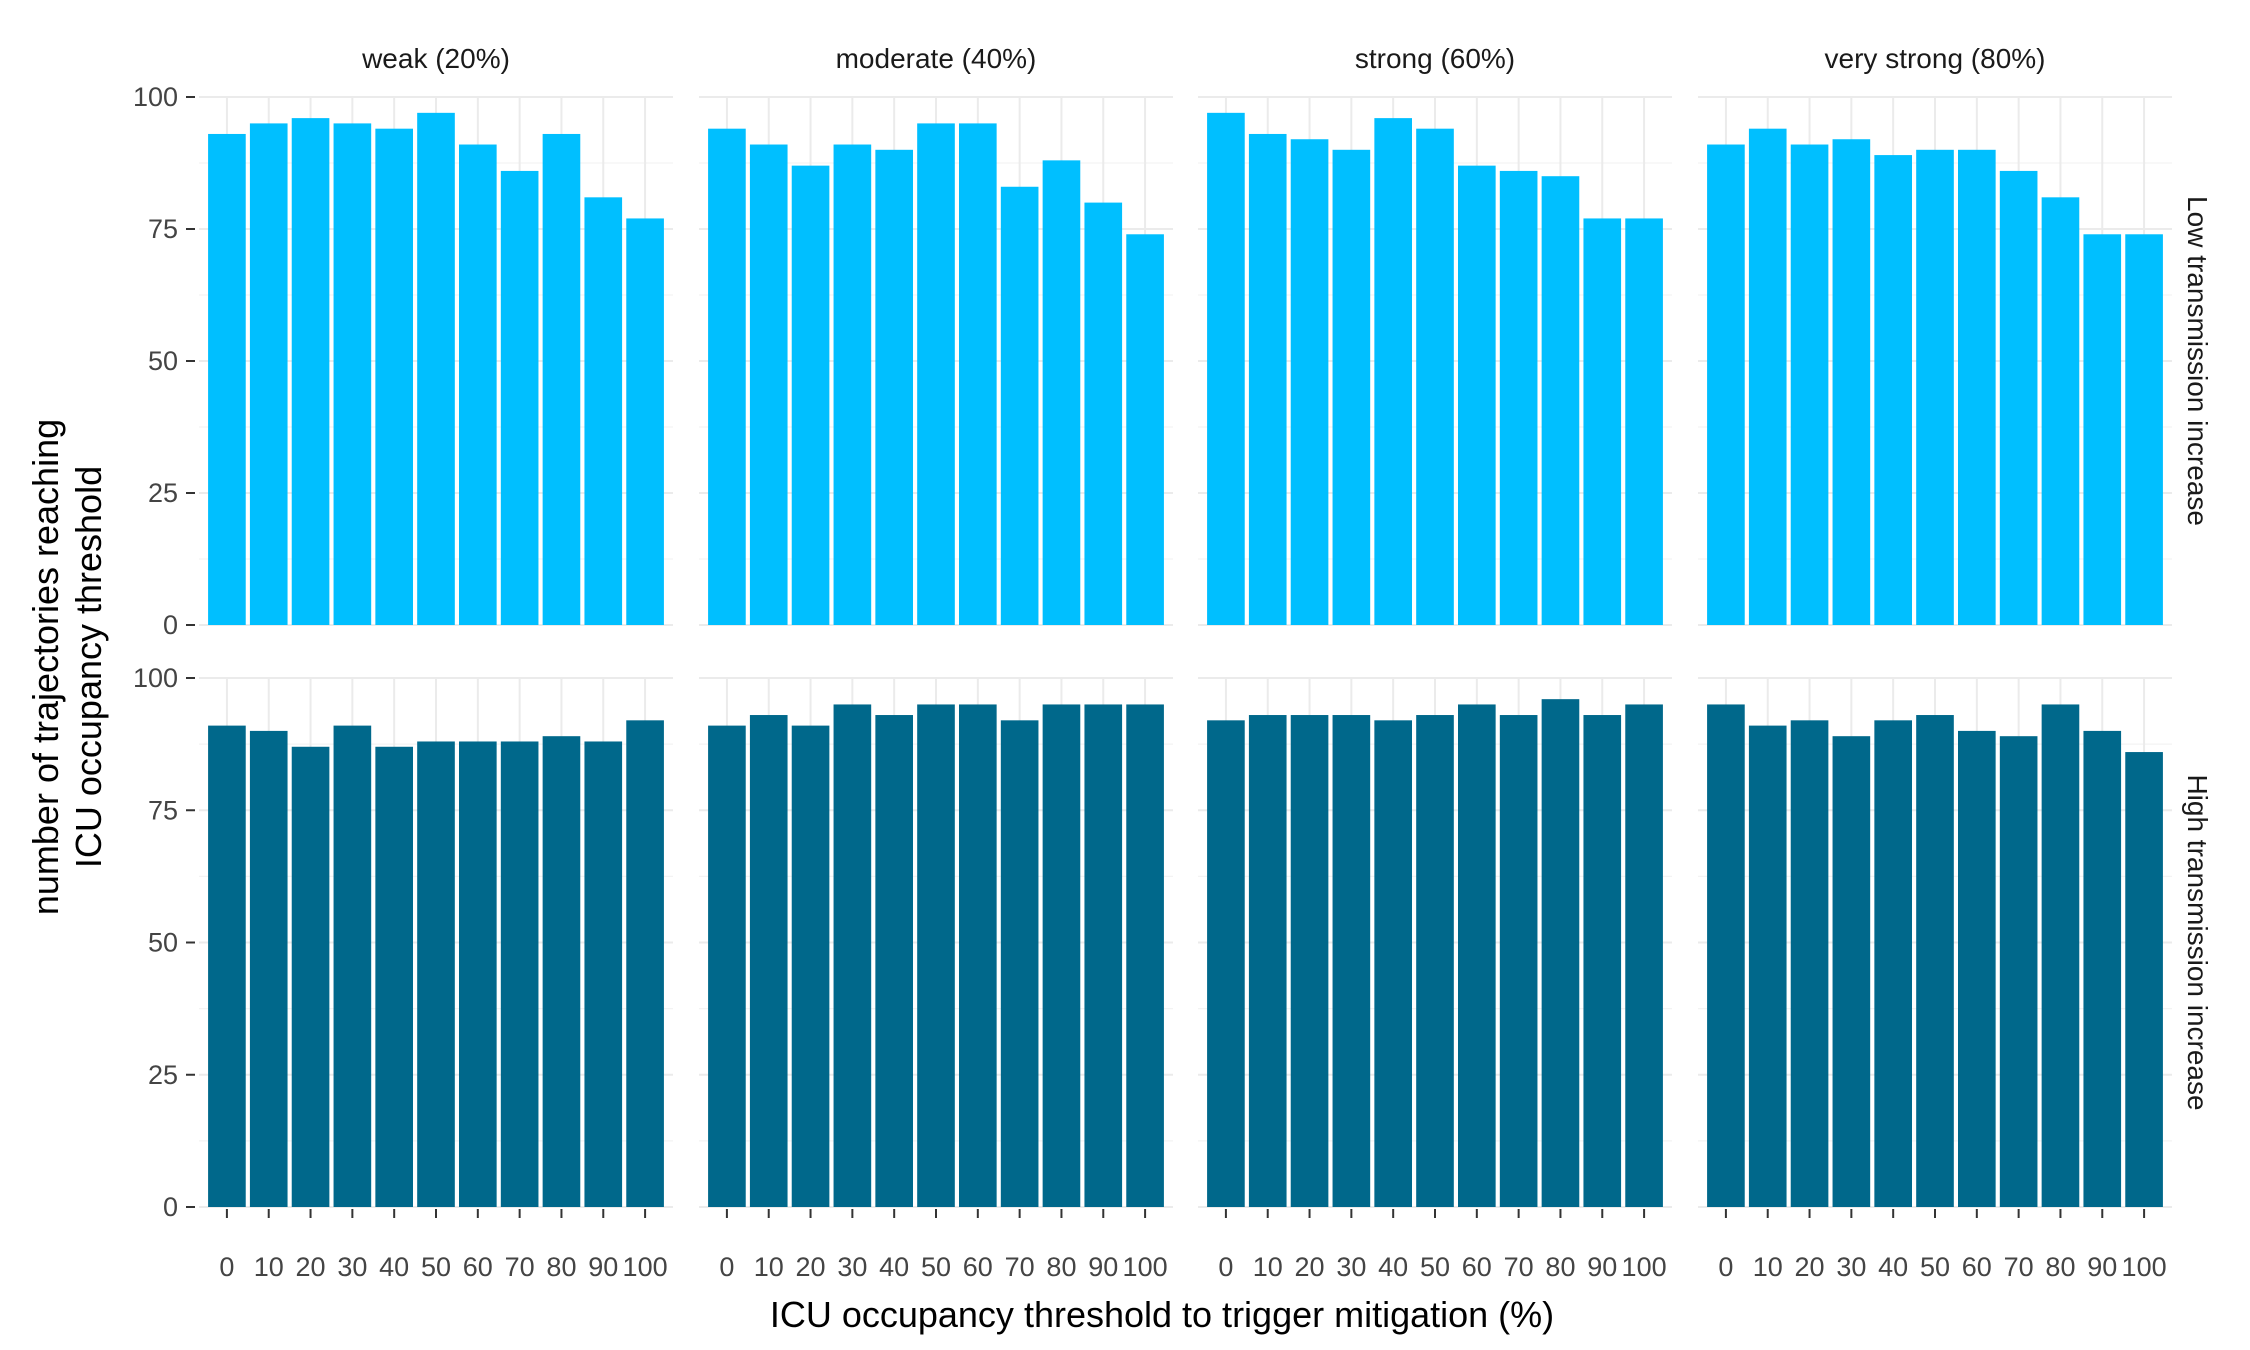 This screenshot has height=1350, width=2250. What do you see at coordinates (435, 58) in the screenshot?
I see `column-strip-label: weak (20%)` at bounding box center [435, 58].